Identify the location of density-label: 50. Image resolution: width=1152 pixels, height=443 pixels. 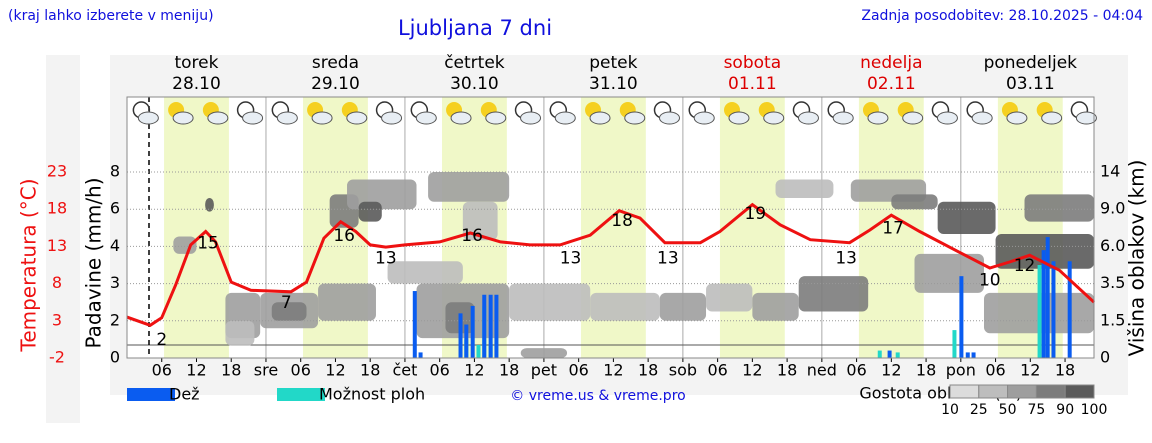
(1008, 410).